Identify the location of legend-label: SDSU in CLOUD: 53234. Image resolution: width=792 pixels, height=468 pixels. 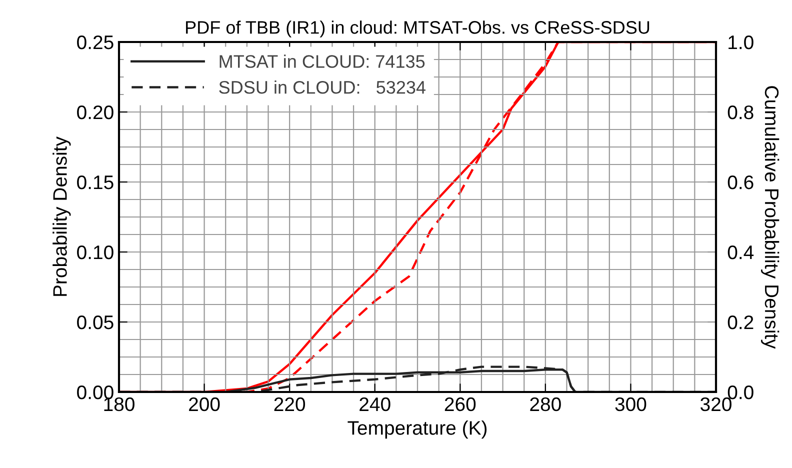
(322, 87).